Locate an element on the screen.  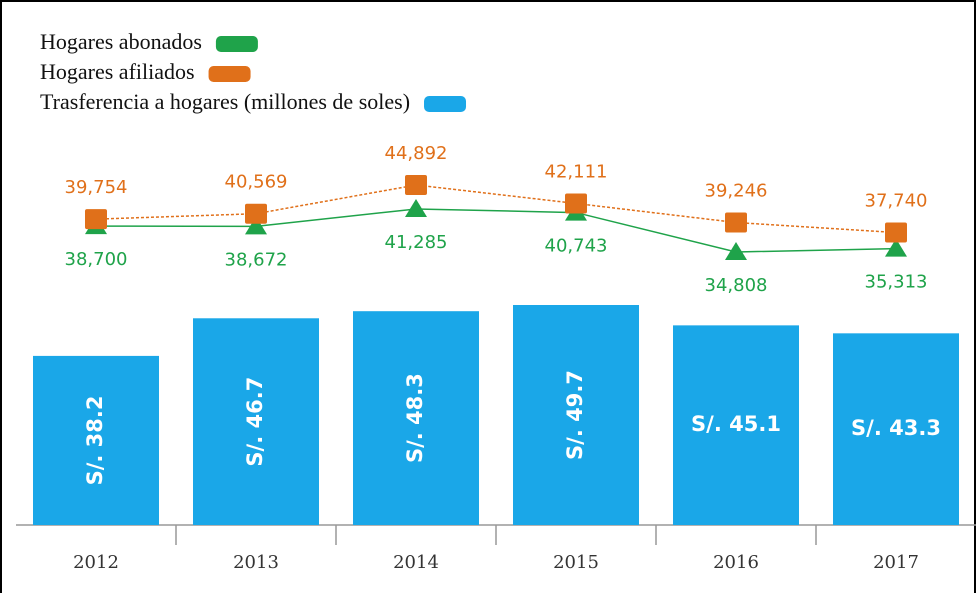
x-tick-label: 2015 is located at coordinates (576, 562).